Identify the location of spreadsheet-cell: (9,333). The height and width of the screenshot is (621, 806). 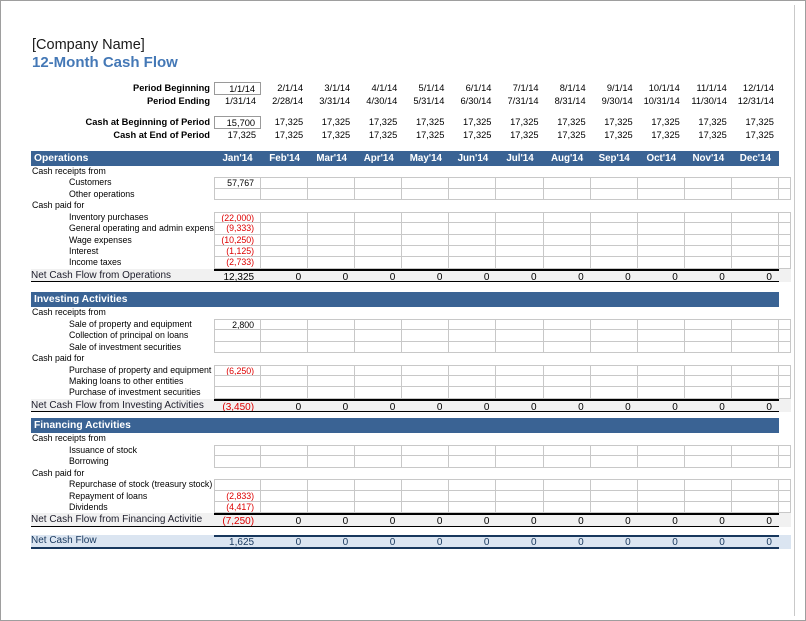
(238, 229).